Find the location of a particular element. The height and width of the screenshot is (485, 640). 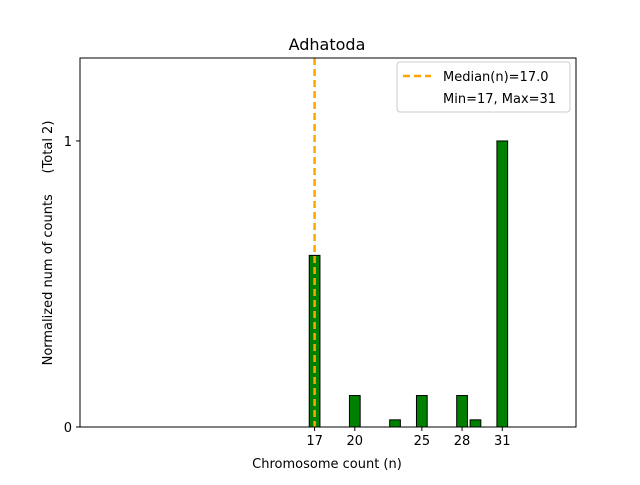

x-tick-label-20: 20 is located at coordinates (355, 441).